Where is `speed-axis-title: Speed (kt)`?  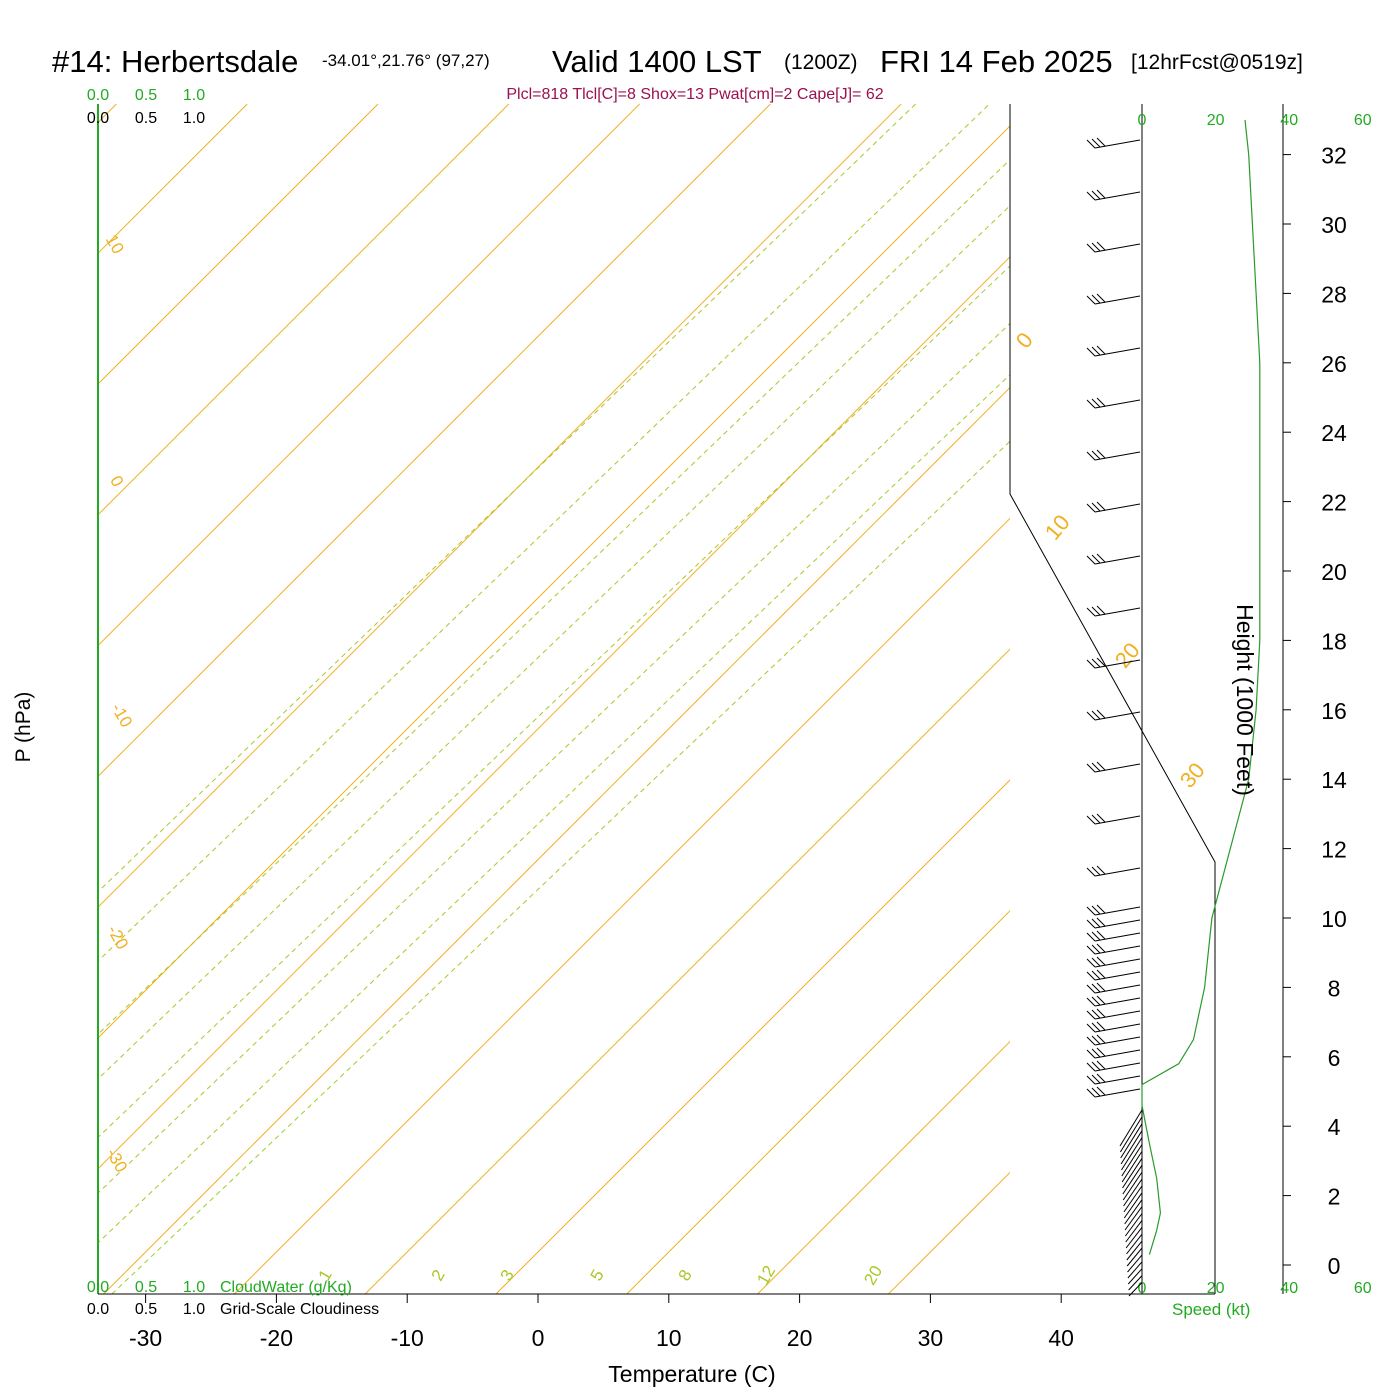
speed-axis-title: Speed (kt) is located at coordinates (1211, 1309).